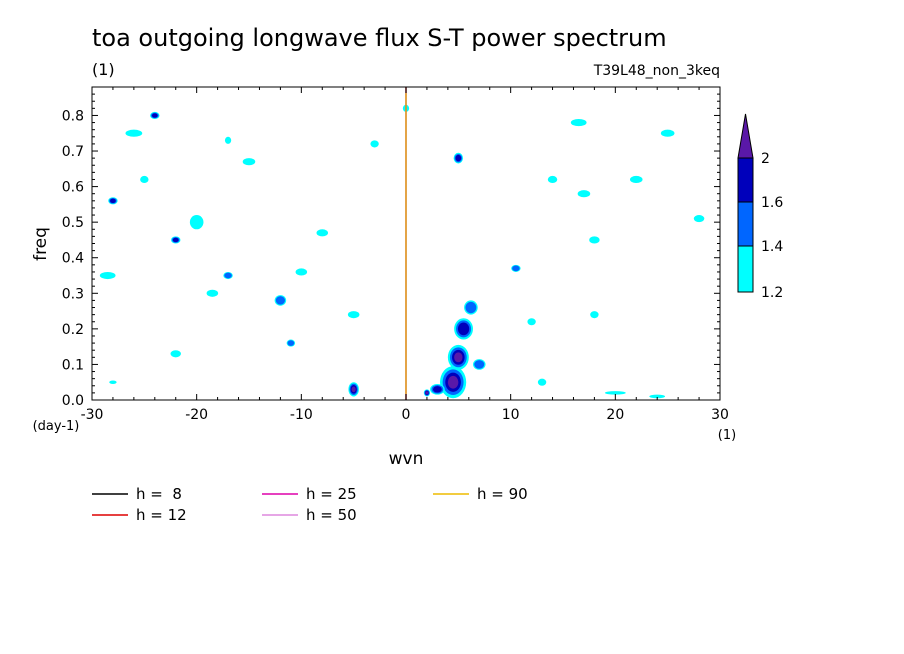 The height and width of the screenshot is (654, 904). I want to click on colorbar-label: 1.4, so click(772, 247).